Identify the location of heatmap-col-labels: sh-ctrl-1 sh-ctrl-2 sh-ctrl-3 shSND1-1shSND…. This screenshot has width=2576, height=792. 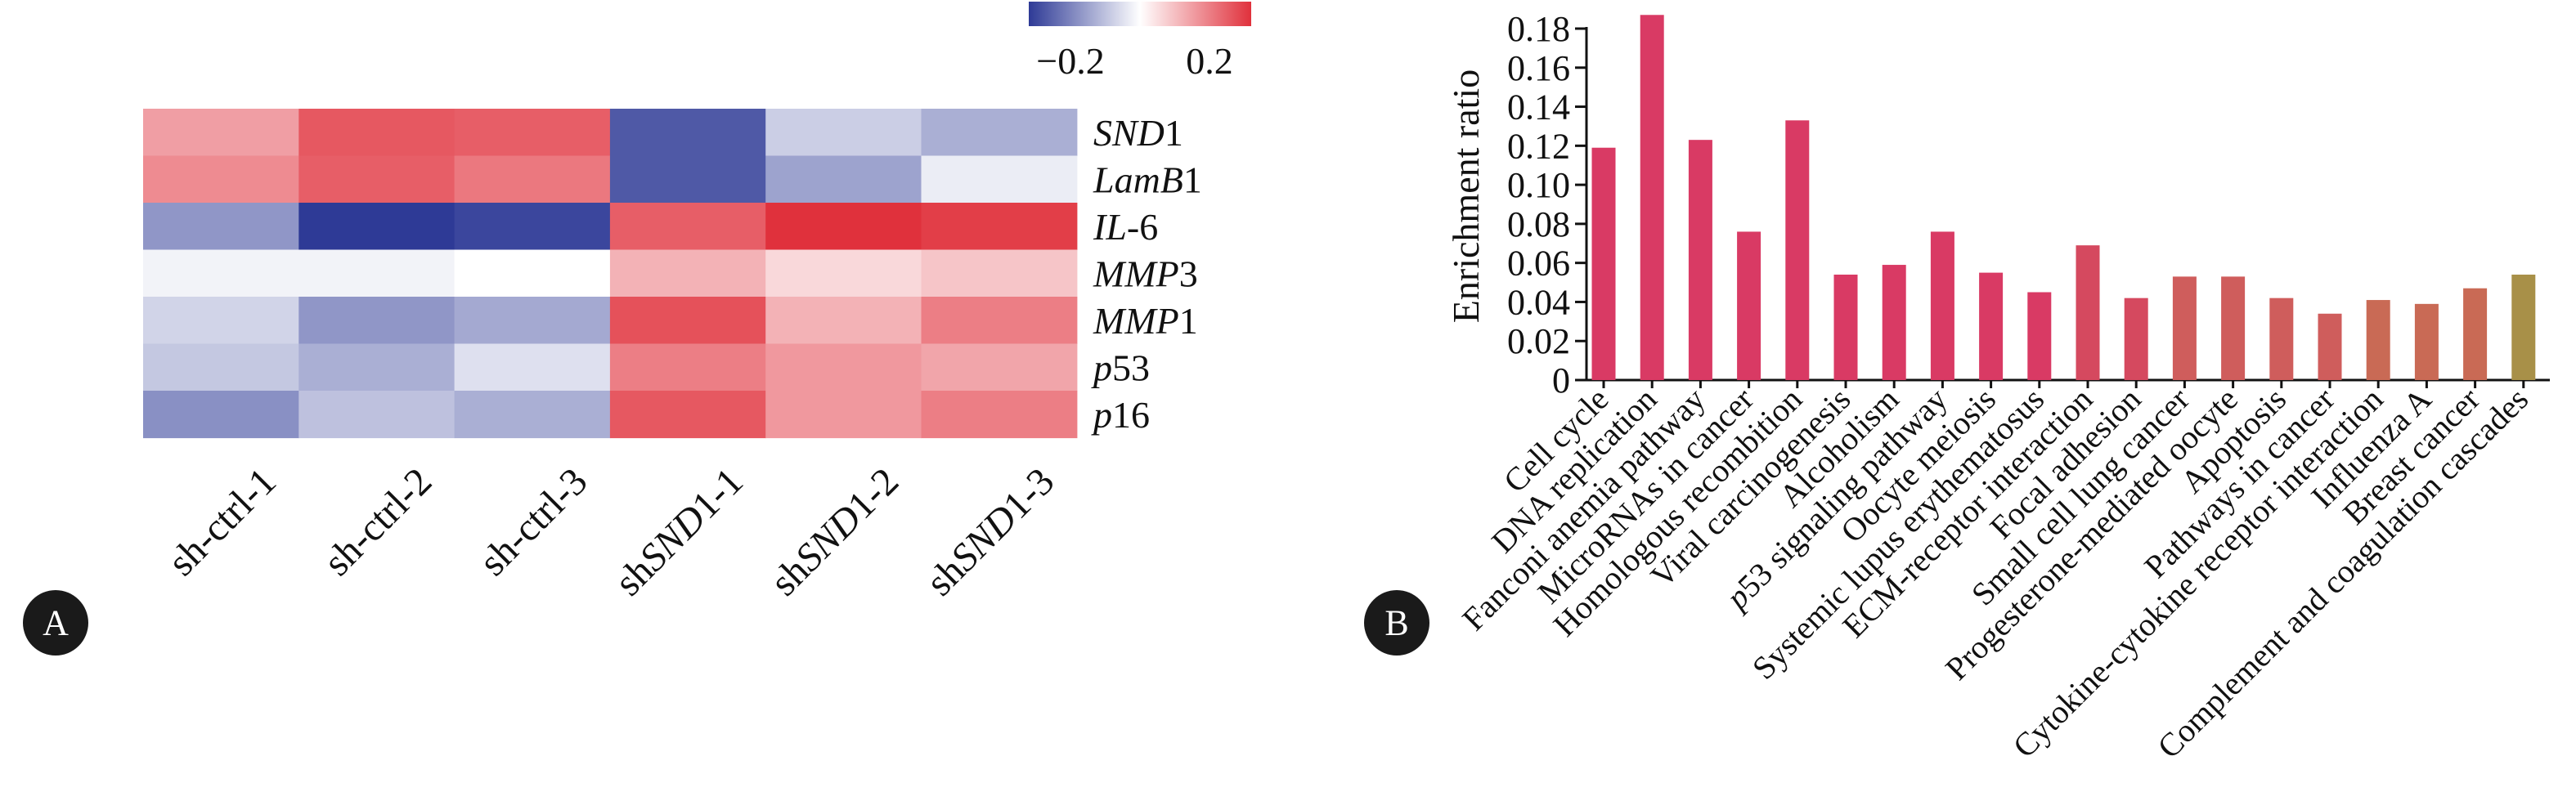
(610, 531).